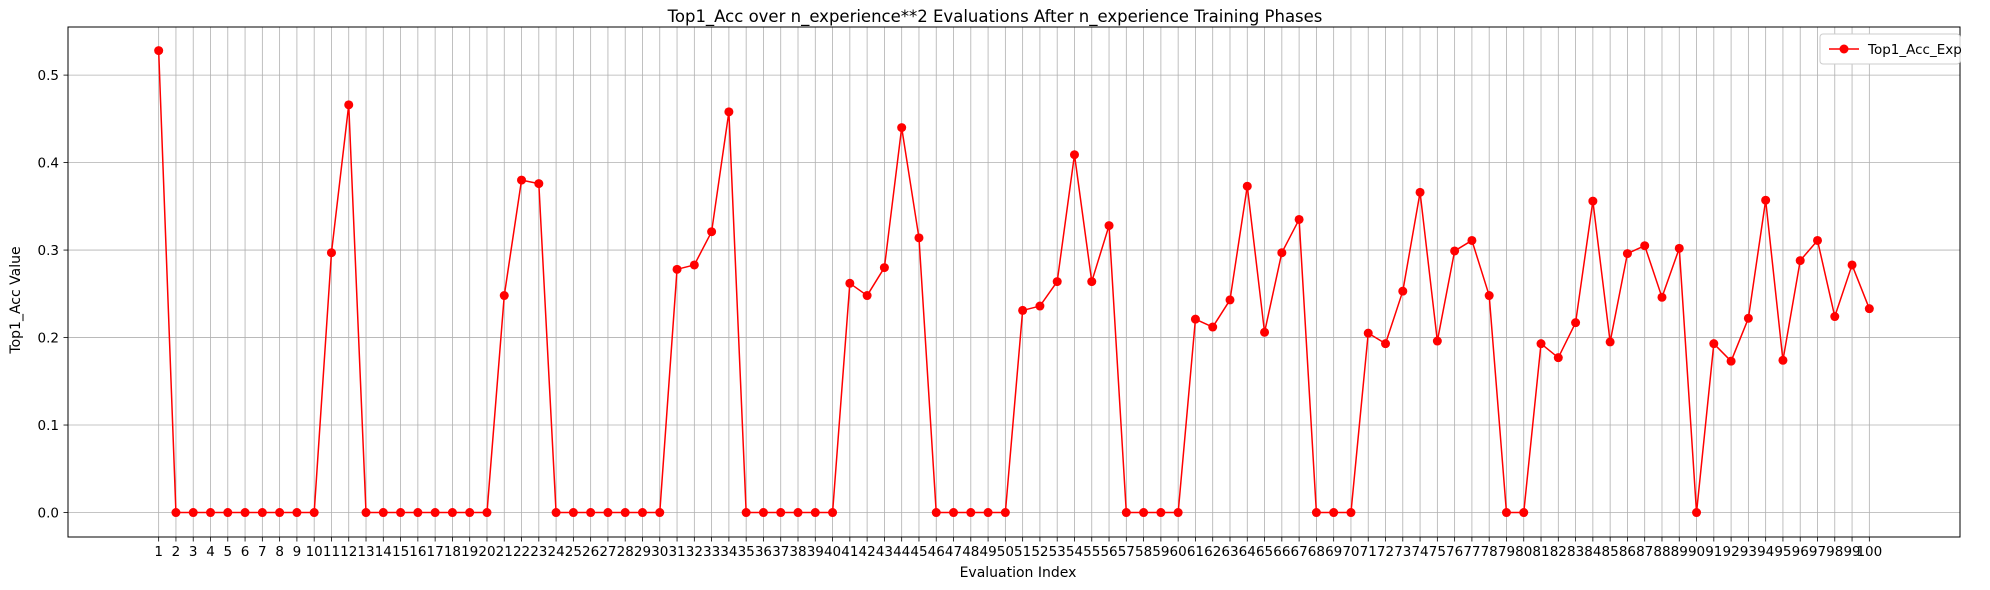 This screenshot has height=590, width=1990. Describe the element at coordinates (1057, 552) in the screenshot. I see `x-tick-label: 53` at that location.